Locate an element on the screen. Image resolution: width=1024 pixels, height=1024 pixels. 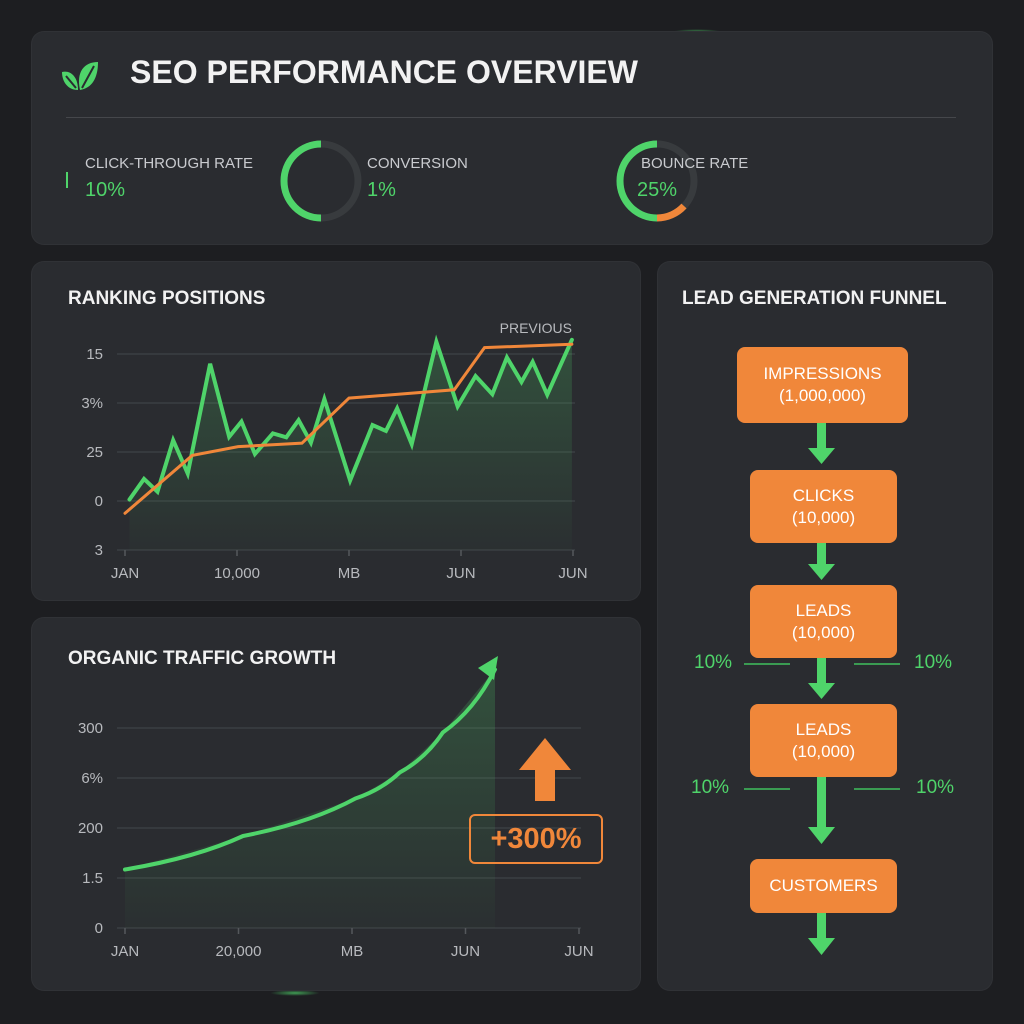
arrow-up-icon is located at coordinates (545, 769).